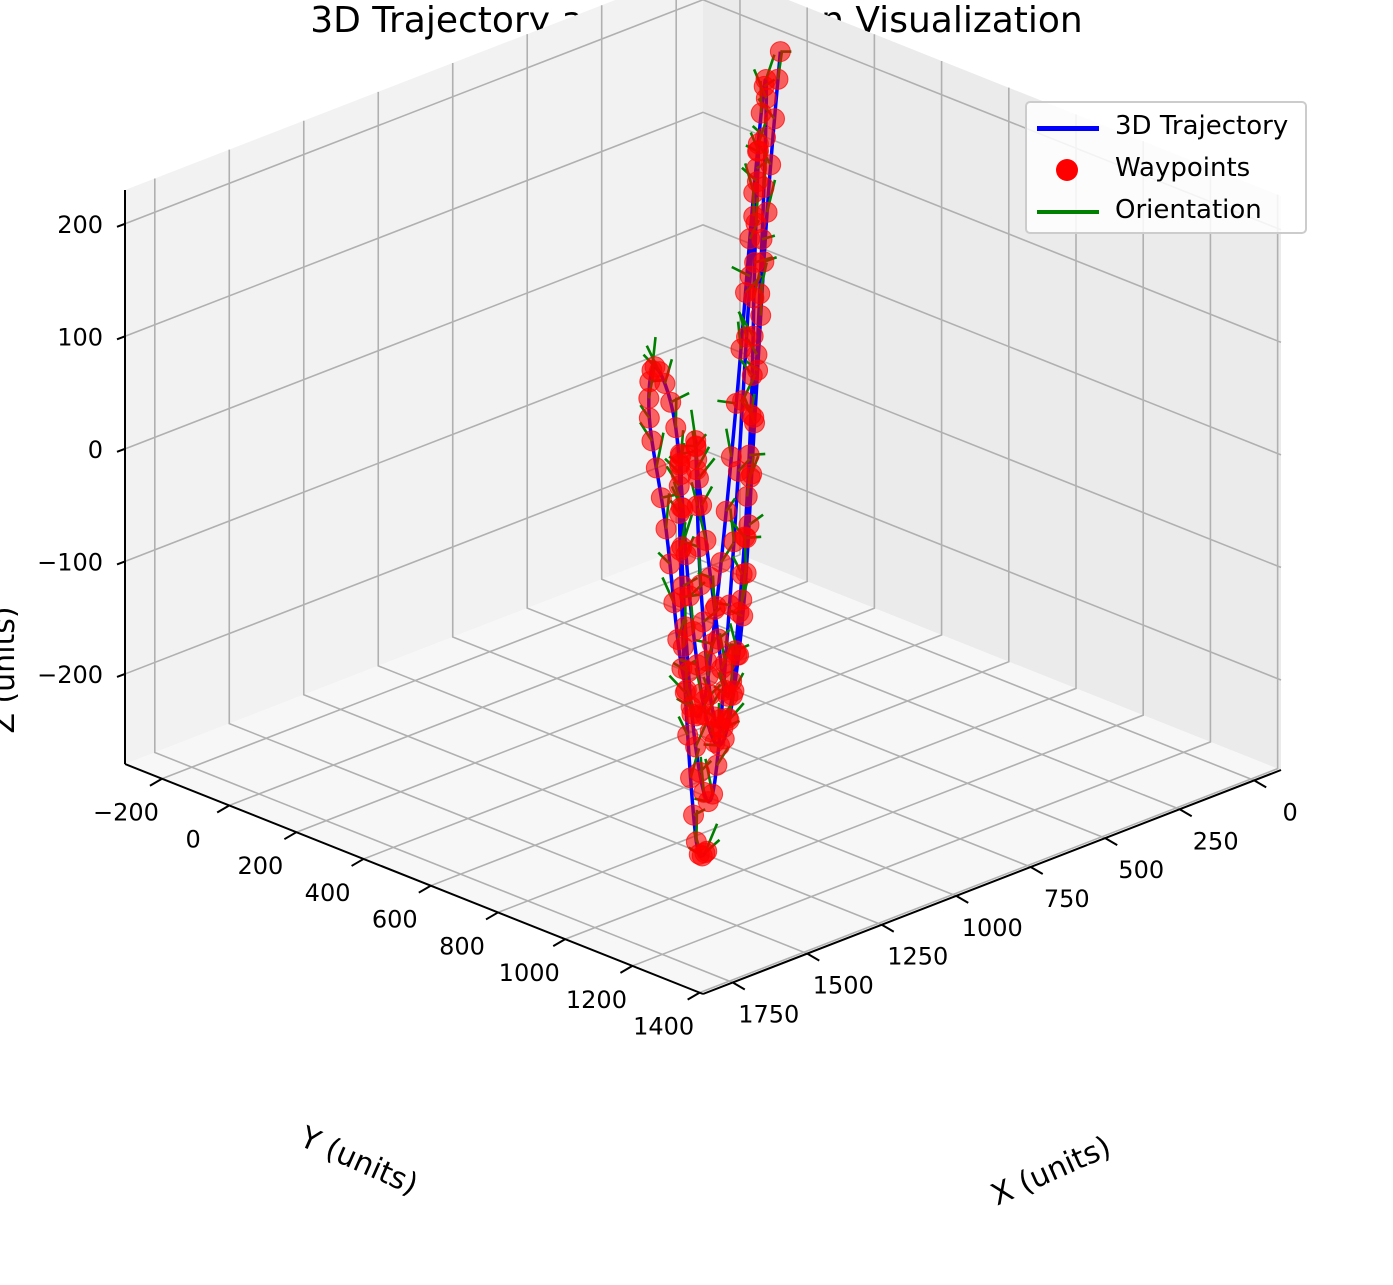 This screenshot has width=1393, height=1285. I want to click on x-tick-label: 1750, so click(768, 1014).